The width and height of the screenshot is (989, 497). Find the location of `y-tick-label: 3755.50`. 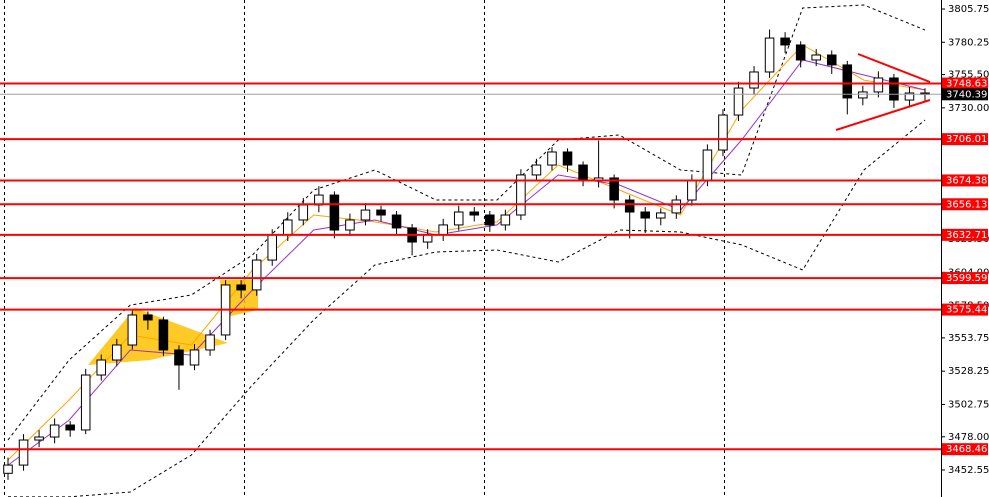

y-tick-label: 3755.50 is located at coordinates (968, 75).